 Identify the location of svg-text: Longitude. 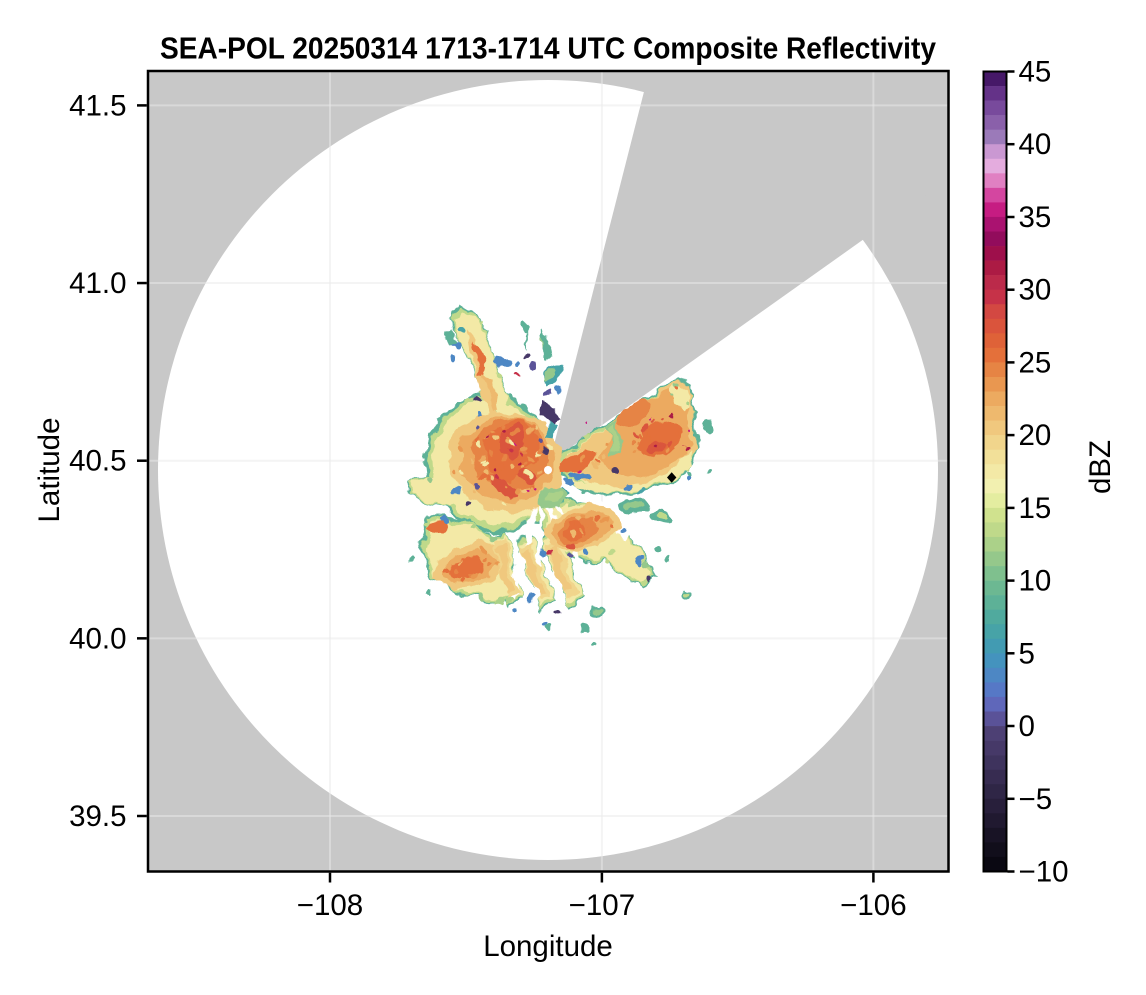
(548, 946).